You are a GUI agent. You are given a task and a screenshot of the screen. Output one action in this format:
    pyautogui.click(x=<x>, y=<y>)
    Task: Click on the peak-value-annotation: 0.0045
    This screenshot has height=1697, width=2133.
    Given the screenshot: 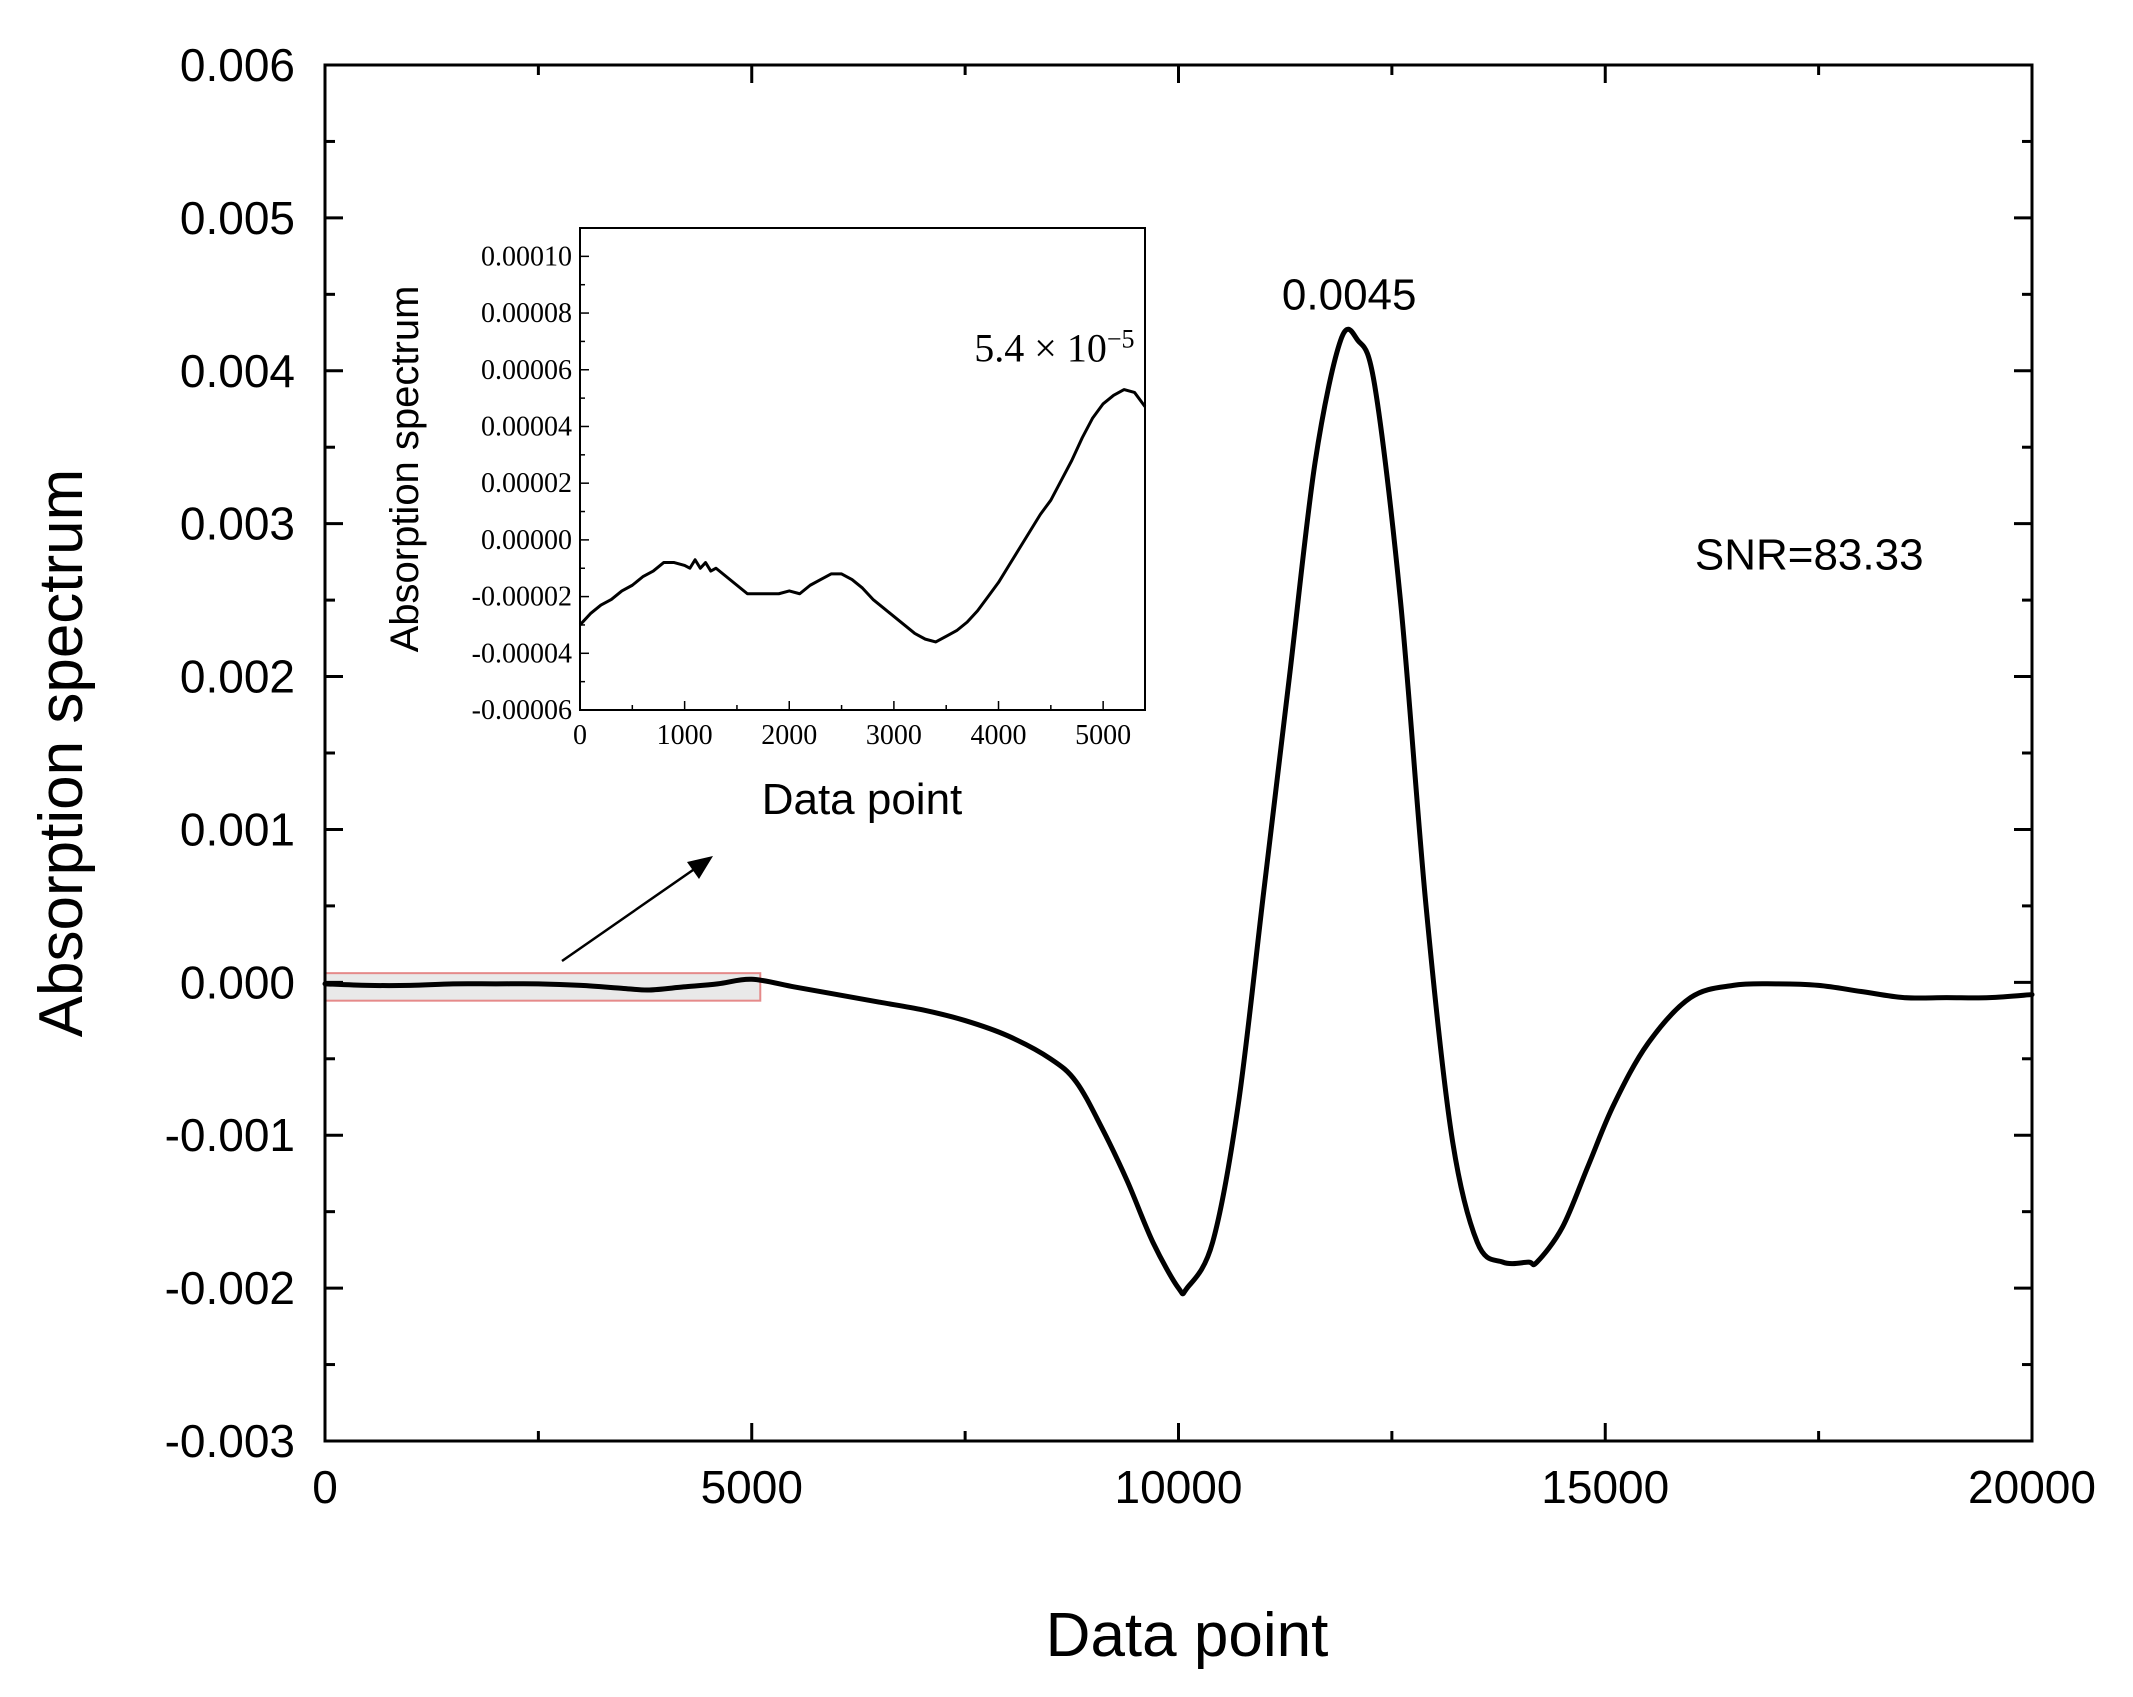 What is the action you would take?
    pyautogui.click(x=1349, y=295)
    